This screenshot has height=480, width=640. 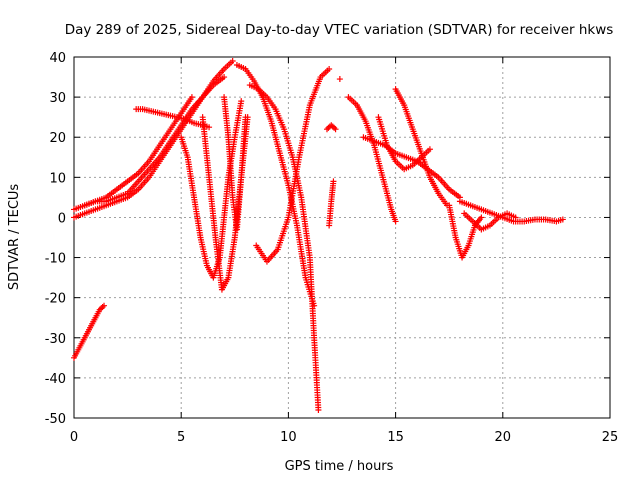 I want to click on series-arc-tail-19b, so click(x=490, y=221).